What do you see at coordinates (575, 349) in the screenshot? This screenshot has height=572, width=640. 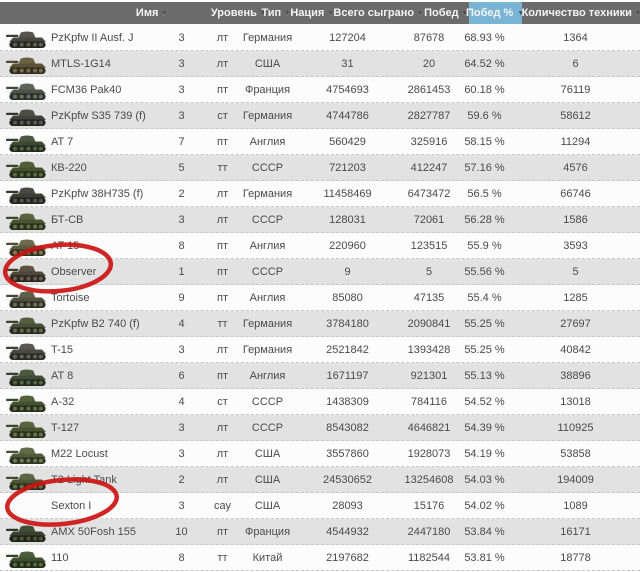 I see `vehicle-count: 40842` at bounding box center [575, 349].